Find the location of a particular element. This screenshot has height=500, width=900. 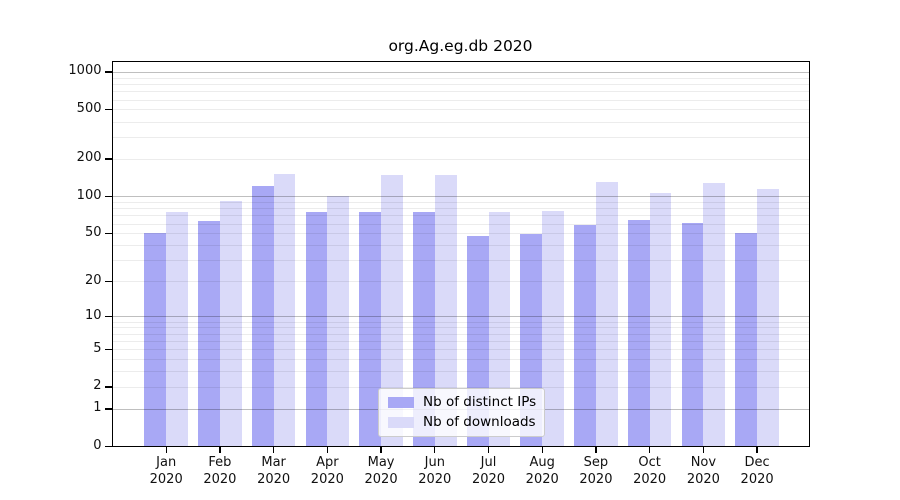

y-tick-label: 1000 is located at coordinates (85, 71).